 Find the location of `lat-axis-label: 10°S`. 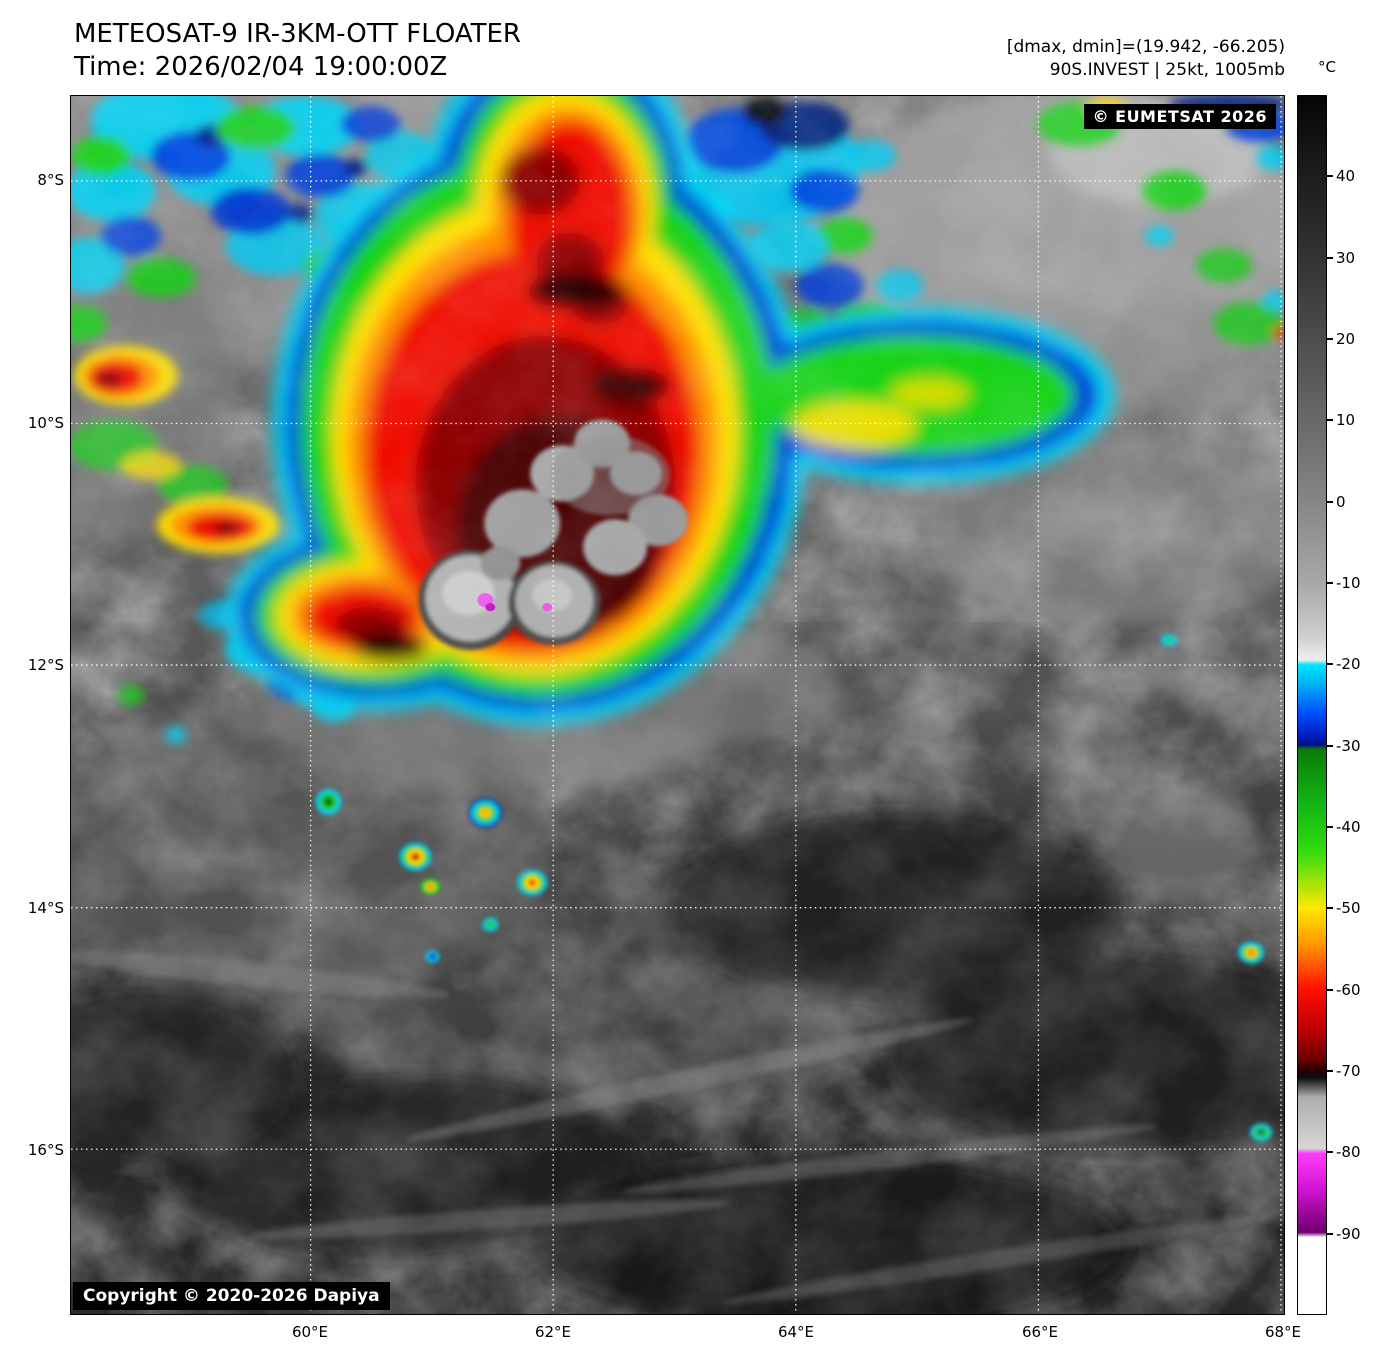

lat-axis-label: 10°S is located at coordinates (45, 423).